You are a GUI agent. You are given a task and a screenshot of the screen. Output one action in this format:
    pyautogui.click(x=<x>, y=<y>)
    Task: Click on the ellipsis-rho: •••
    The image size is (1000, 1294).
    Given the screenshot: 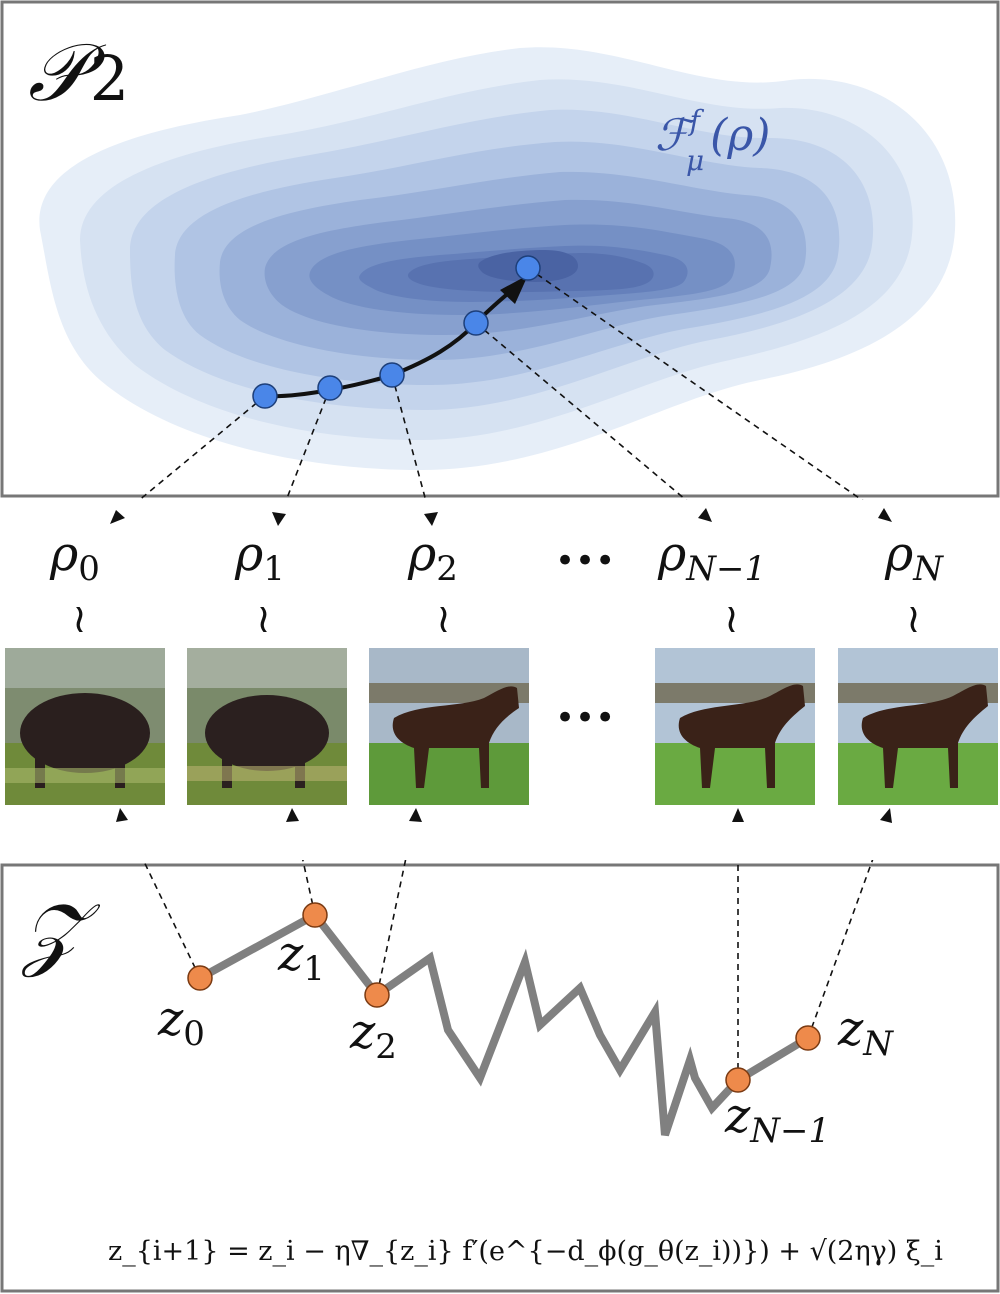 What is the action you would take?
    pyautogui.click(x=585, y=561)
    